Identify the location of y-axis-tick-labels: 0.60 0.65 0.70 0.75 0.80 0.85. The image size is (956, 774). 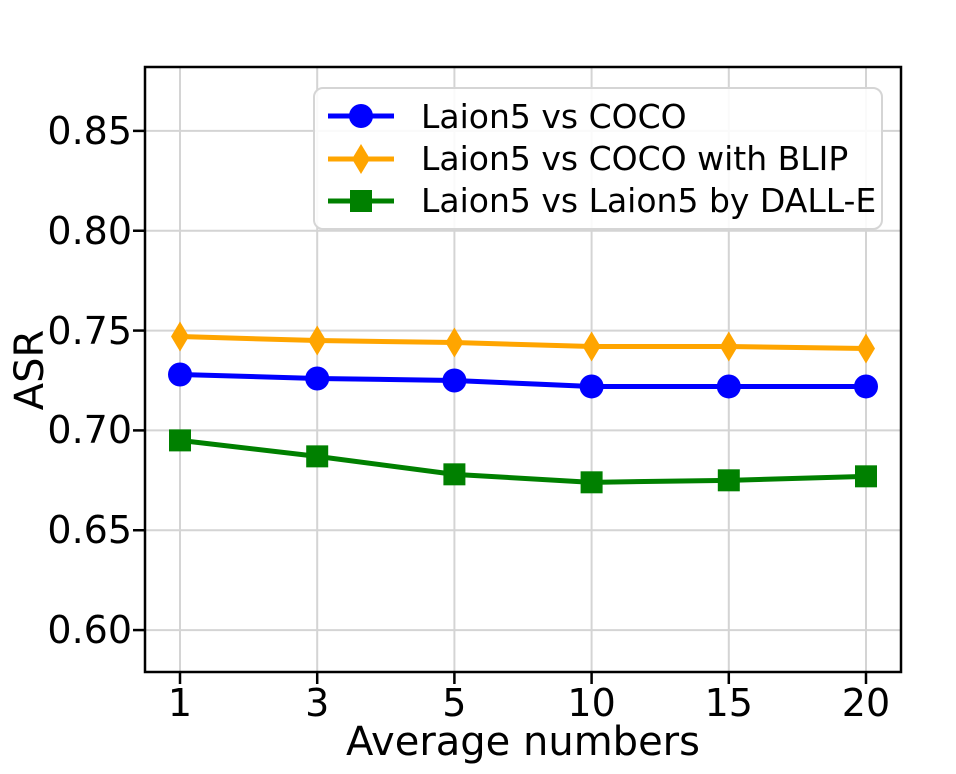
(66, 387).